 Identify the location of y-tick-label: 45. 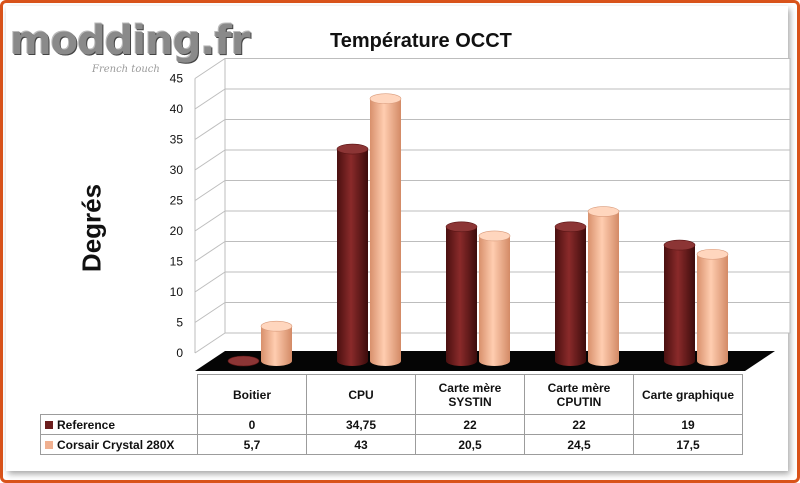
(177, 79).